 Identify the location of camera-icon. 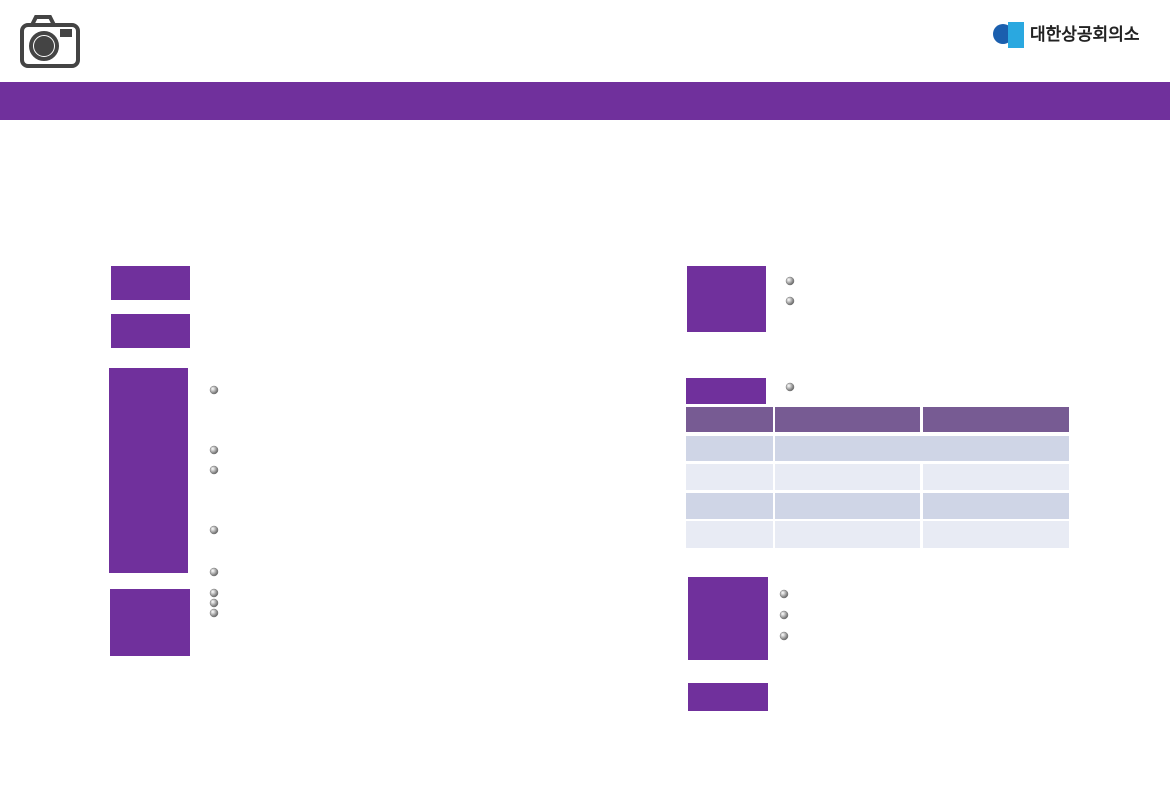
(50, 41).